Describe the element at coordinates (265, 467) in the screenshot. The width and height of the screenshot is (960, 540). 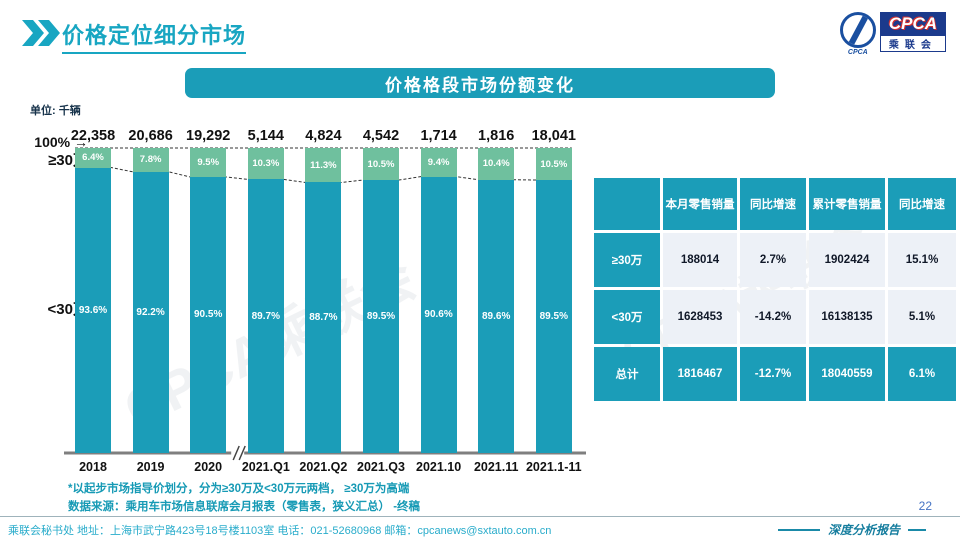
I see `x-axis-label: 2021.Q1` at that location.